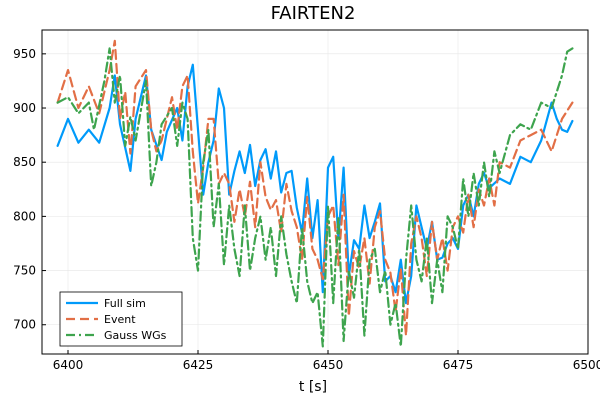 The height and width of the screenshot is (400, 600). What do you see at coordinates (458, 365) in the screenshot?
I see `x-tick-label: 6475` at bounding box center [458, 365].